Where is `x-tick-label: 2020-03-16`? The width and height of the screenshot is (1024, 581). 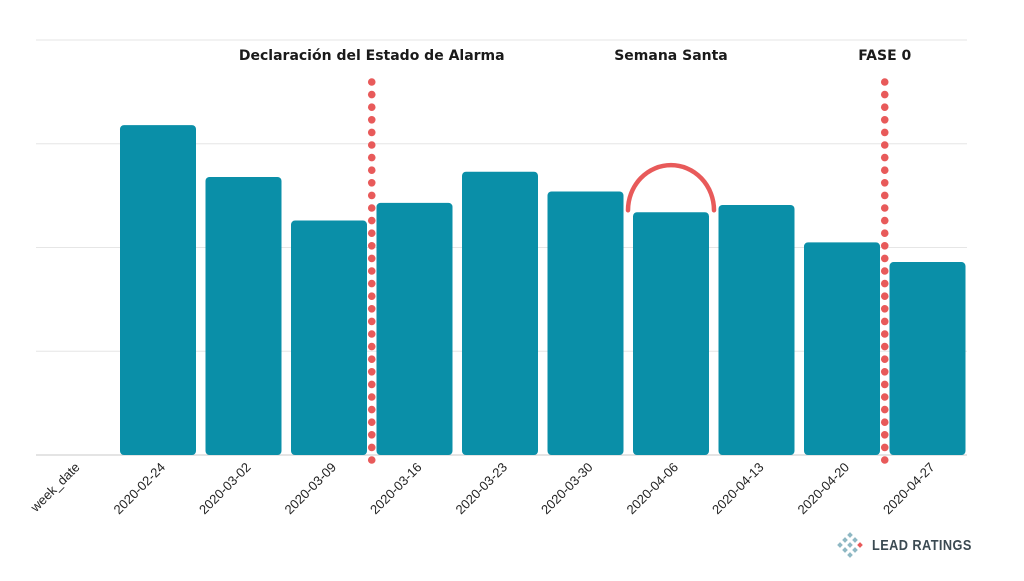 x-tick-label: 2020-03-16 is located at coordinates (396, 489).